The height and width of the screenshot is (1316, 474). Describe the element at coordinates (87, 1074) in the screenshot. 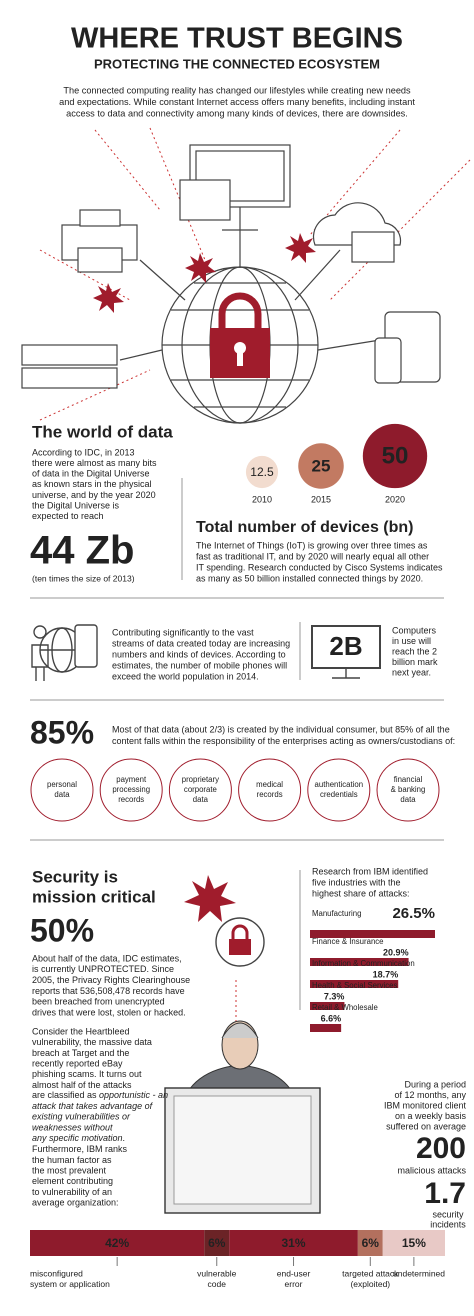

I see `paragraph-line: phishing scams. It turns out` at that location.